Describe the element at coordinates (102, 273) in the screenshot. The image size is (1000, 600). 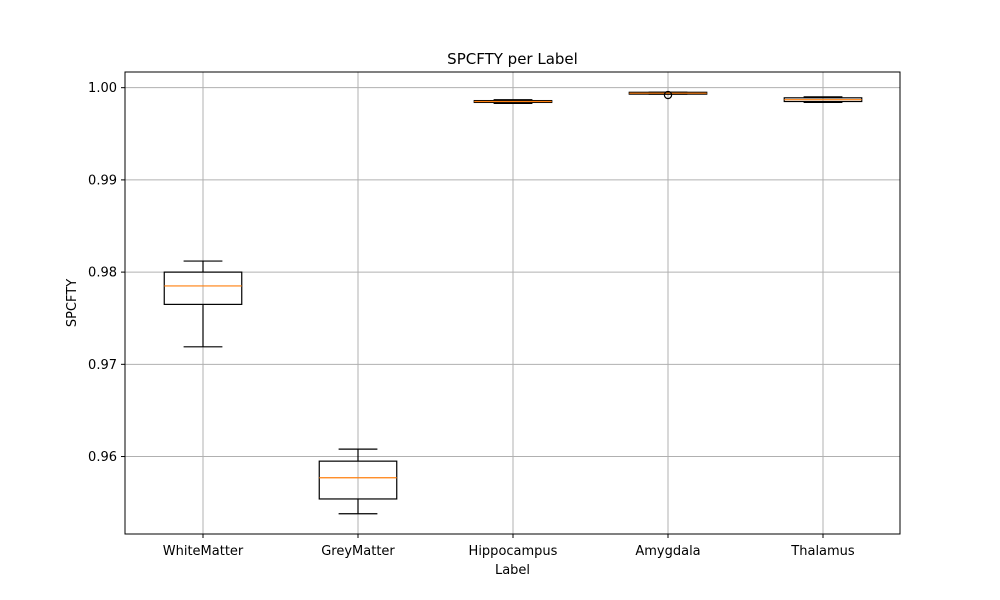
I see `y-tick-label: 0.98` at that location.